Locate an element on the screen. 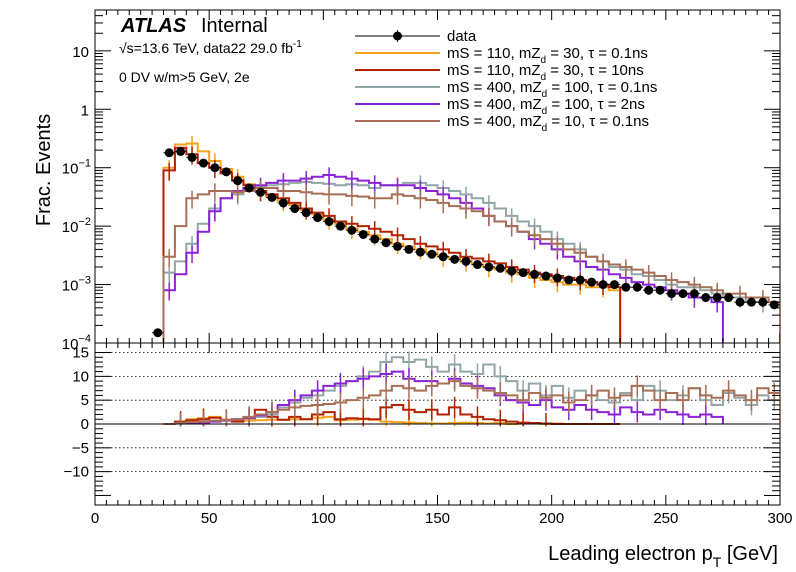 The height and width of the screenshot is (572, 796). top-y-tick-label: 10⁻³ is located at coordinates (76, 285).